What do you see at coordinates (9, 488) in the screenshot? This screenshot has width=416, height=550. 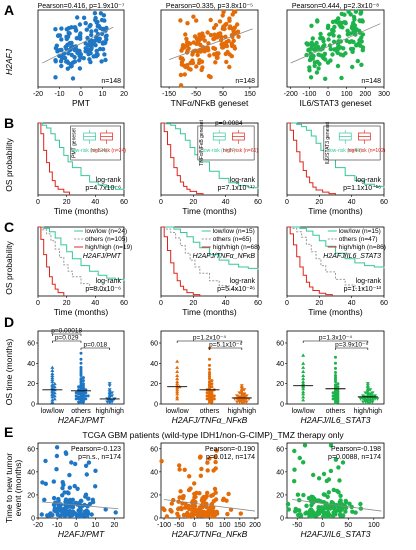 I see `y-axis-title-e-line1: Time to new tumor` at bounding box center [9, 488].